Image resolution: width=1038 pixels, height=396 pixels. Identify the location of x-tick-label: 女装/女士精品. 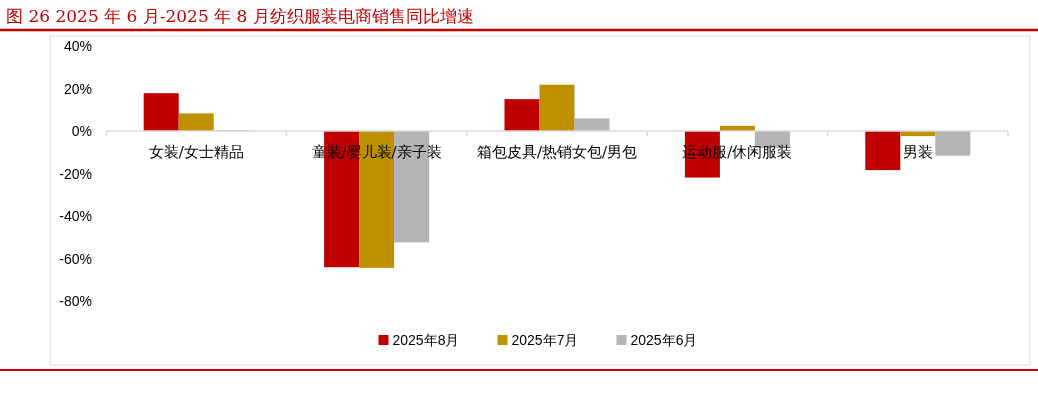
(196, 152).